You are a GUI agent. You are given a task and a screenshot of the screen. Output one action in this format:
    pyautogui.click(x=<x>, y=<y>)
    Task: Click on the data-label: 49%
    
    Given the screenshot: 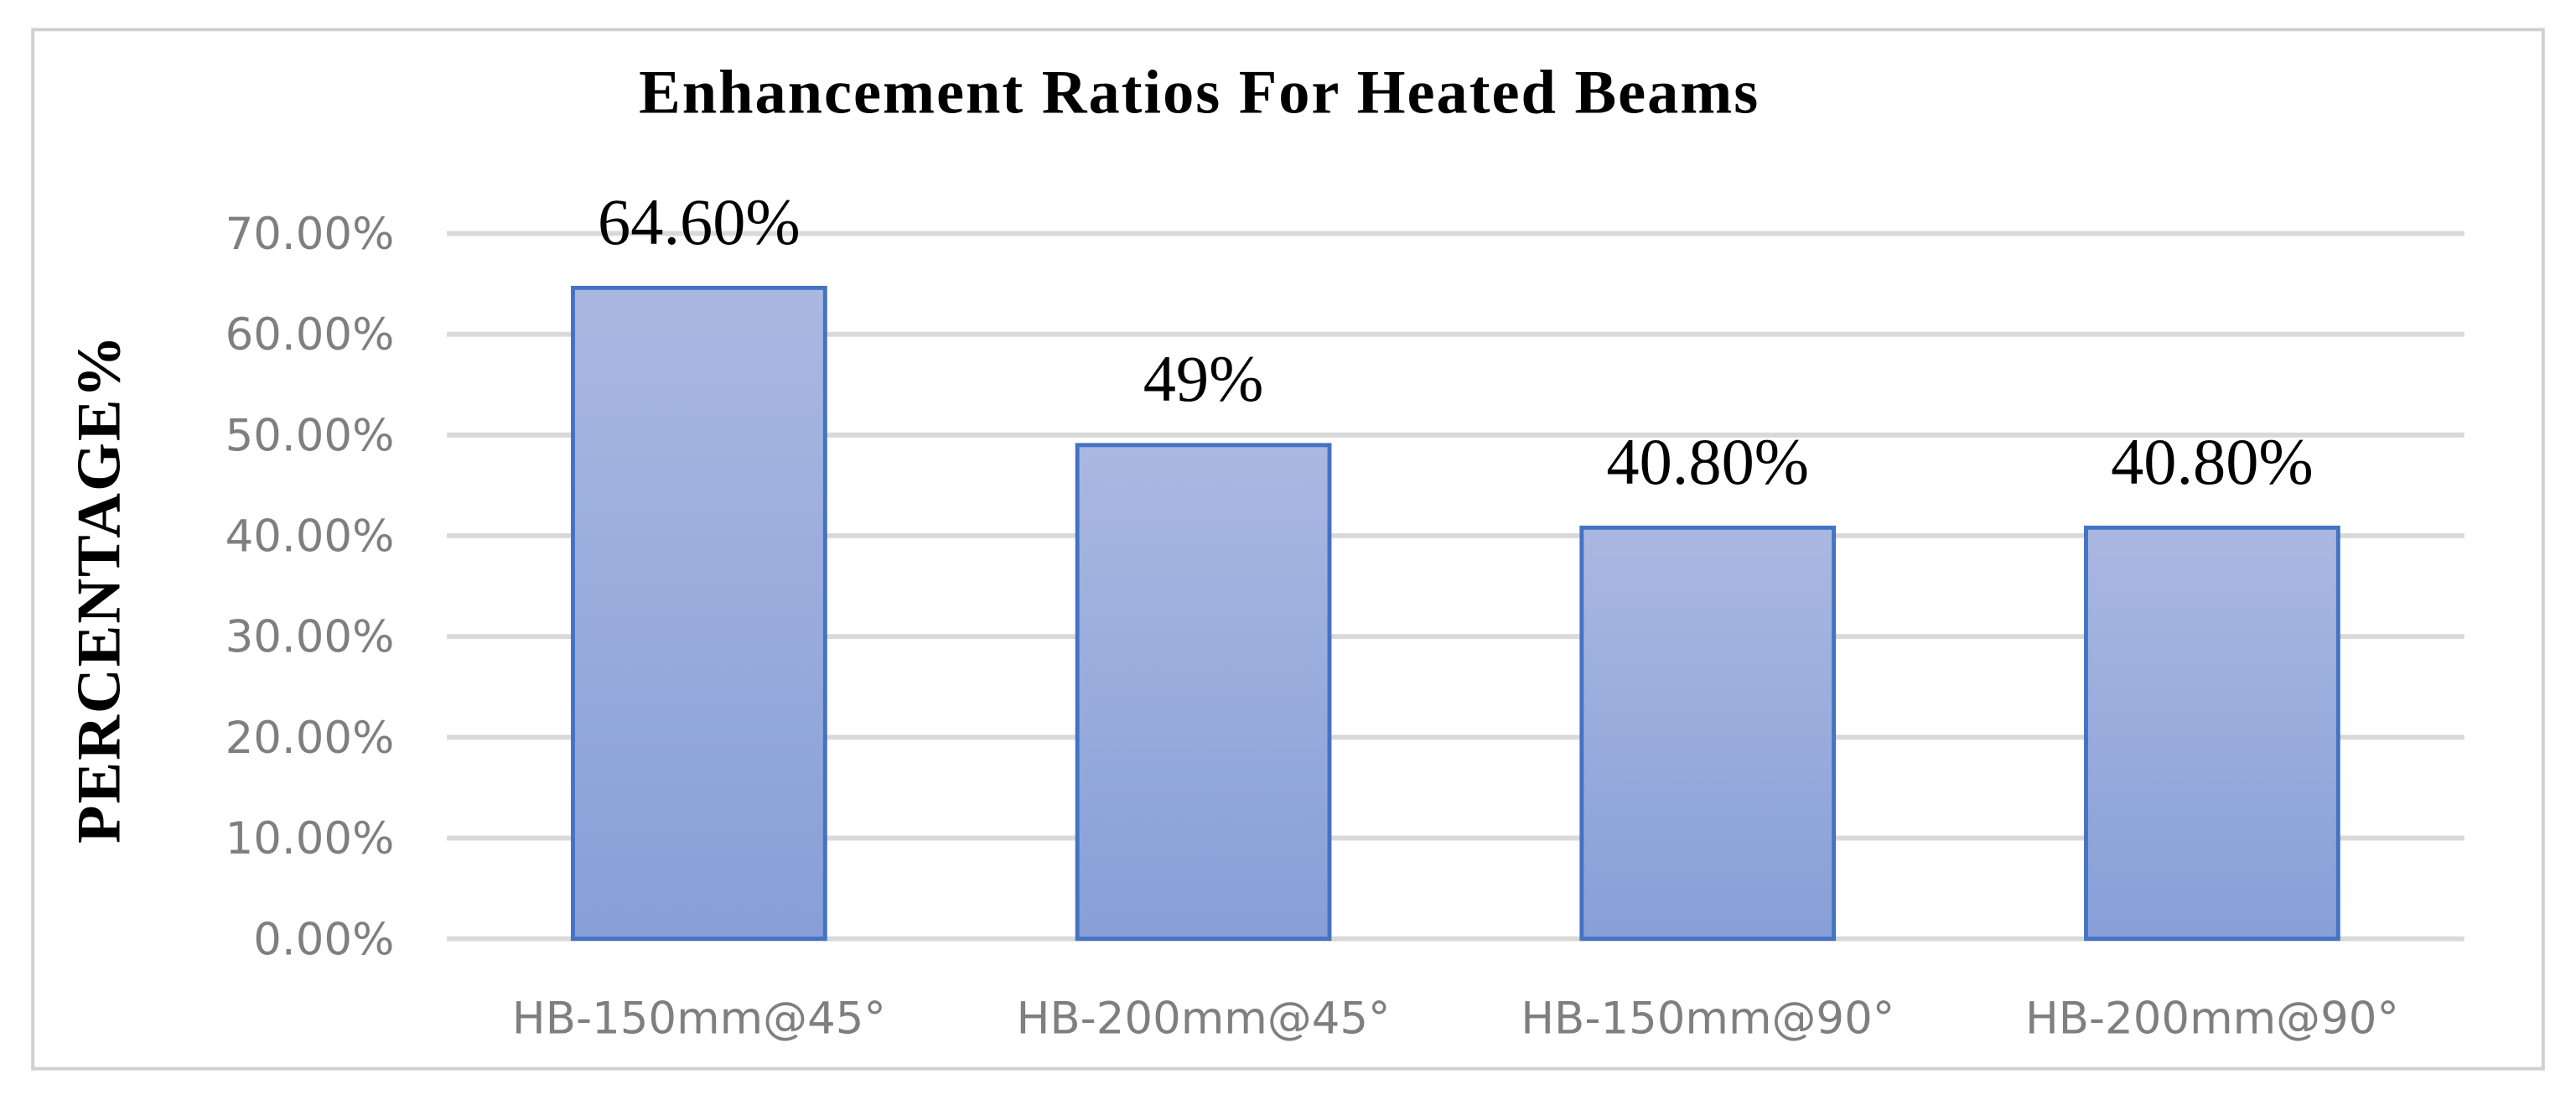 What is the action you would take?
    pyautogui.click(x=1203, y=378)
    